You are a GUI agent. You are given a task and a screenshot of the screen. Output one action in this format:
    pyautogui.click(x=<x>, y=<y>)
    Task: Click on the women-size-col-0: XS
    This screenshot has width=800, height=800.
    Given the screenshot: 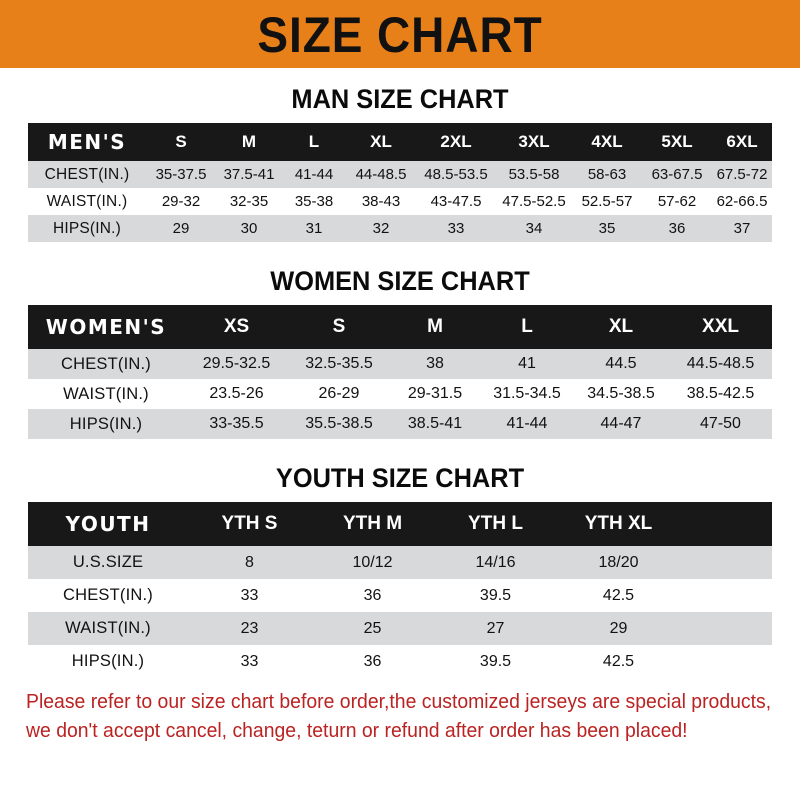 What is the action you would take?
    pyautogui.click(x=236, y=326)
    